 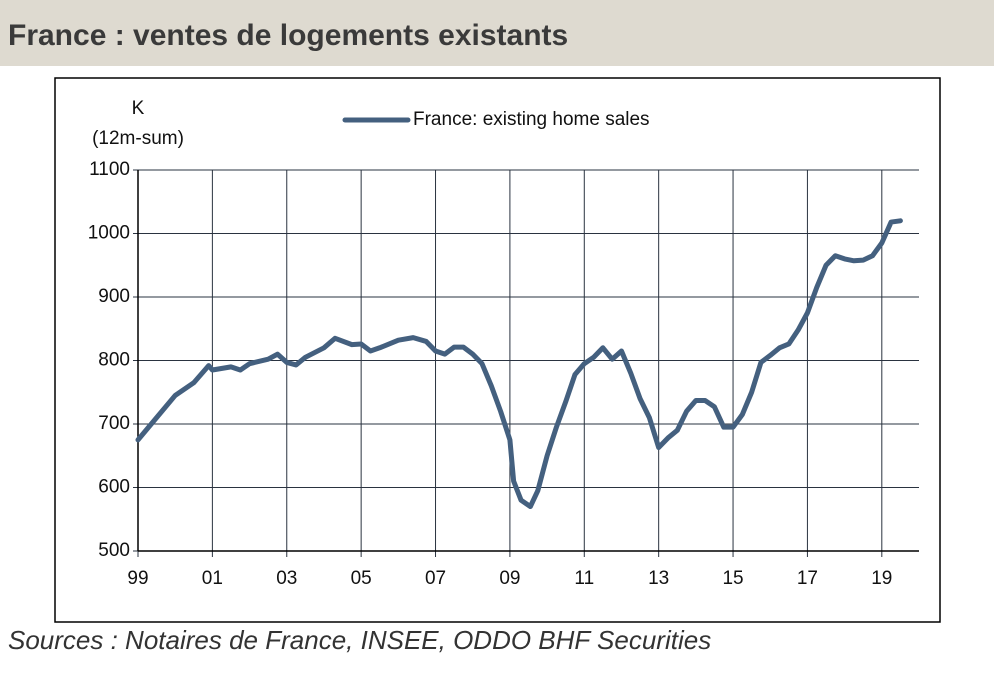 I want to click on x-tick-label: 07, so click(x=435, y=578).